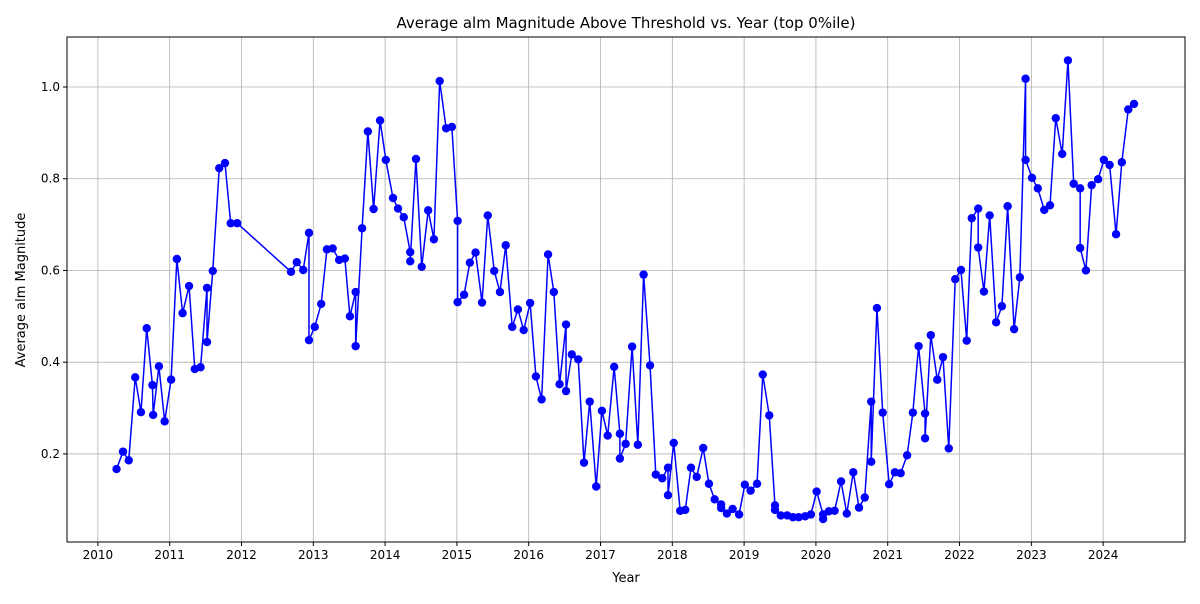  What do you see at coordinates (241, 555) in the screenshot?
I see `x-tick-label: 2012` at bounding box center [241, 555].